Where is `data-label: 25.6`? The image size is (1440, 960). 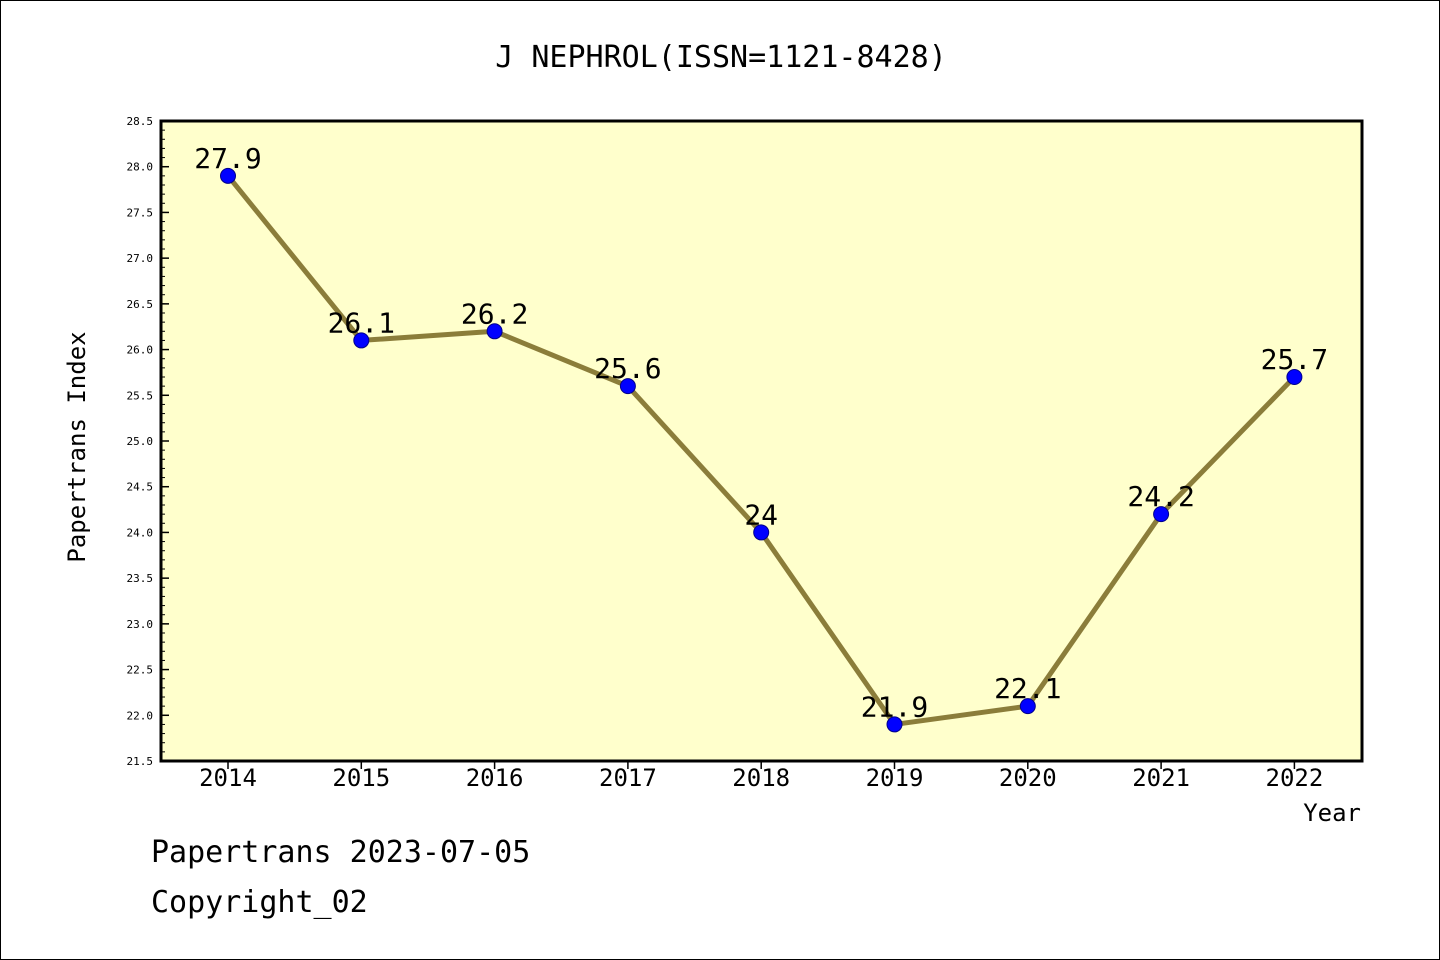 data-label: 25.6 is located at coordinates (627, 368).